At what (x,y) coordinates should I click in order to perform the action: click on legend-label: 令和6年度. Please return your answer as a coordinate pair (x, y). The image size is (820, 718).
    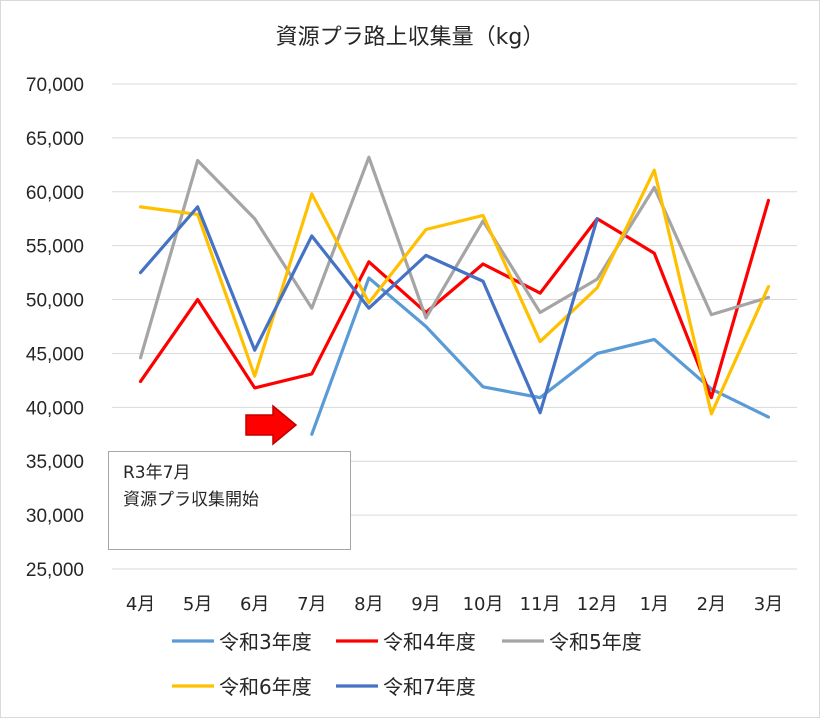
    Looking at the image, I should click on (265, 687).